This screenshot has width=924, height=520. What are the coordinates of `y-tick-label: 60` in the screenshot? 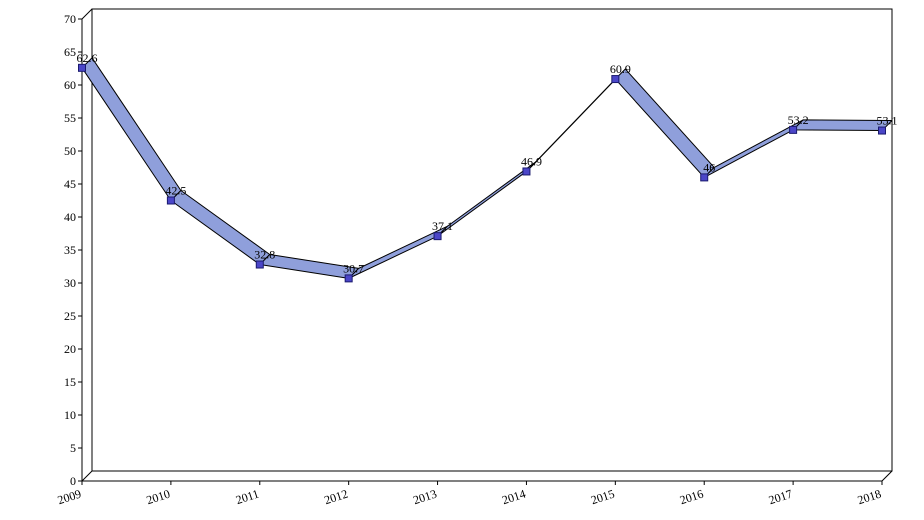 It's located at (70, 85).